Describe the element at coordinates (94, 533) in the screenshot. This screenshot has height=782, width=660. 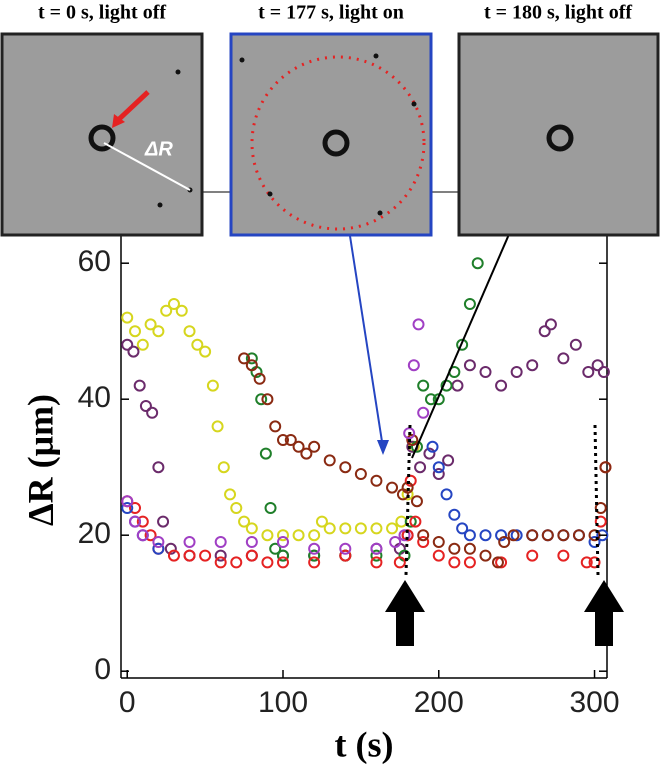
I see `y-tick-label: 20` at that location.